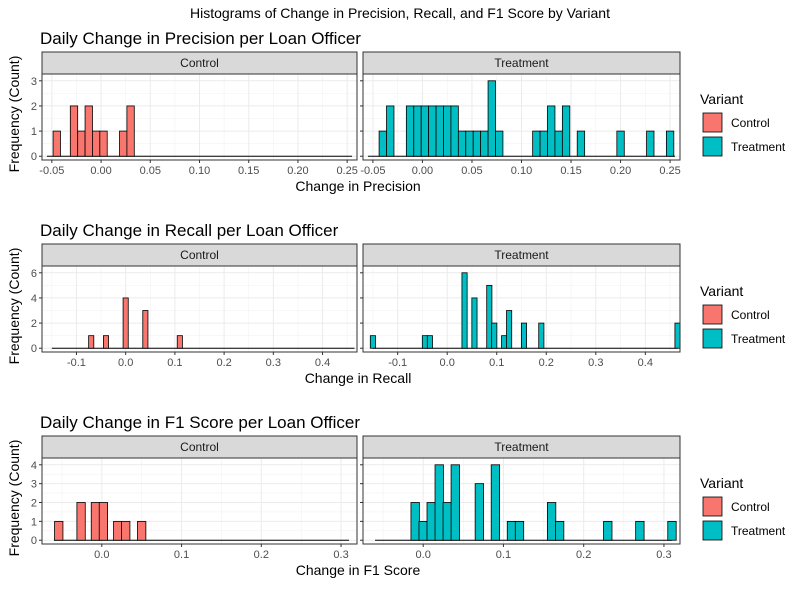 This screenshot has height=600, width=800. What do you see at coordinates (34, 522) in the screenshot?
I see `y-tick-label: 1` at bounding box center [34, 522].